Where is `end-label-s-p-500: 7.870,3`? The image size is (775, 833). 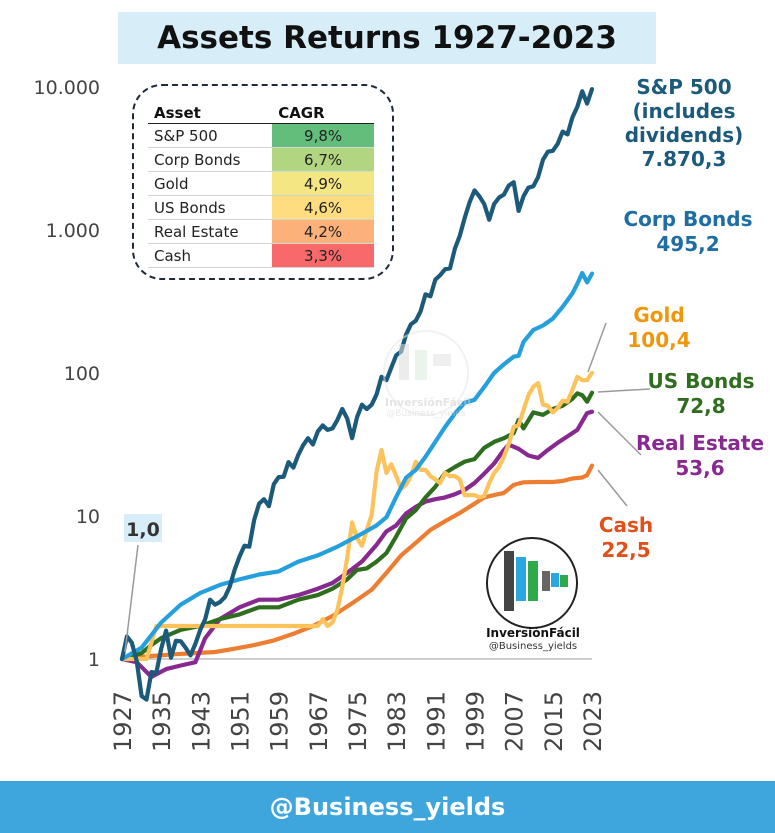
end-label-s-p-500: 7.870,3 is located at coordinates (684, 159).